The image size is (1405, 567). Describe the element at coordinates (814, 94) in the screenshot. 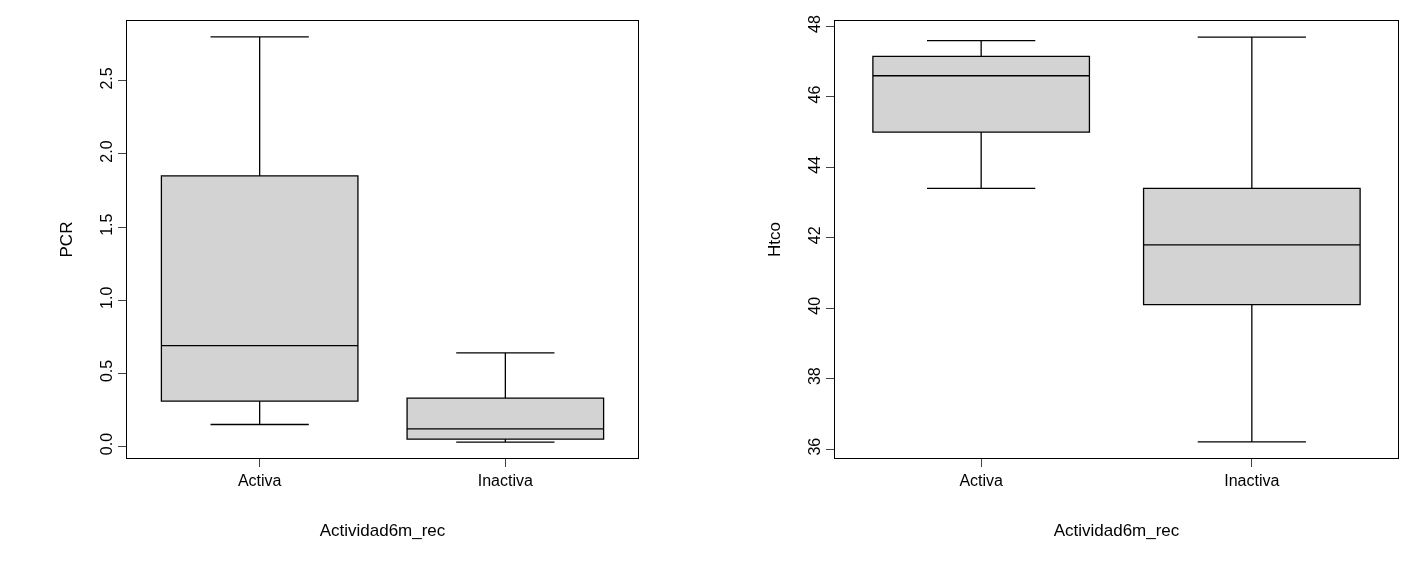

I see `y-tick-label: 46` at that location.